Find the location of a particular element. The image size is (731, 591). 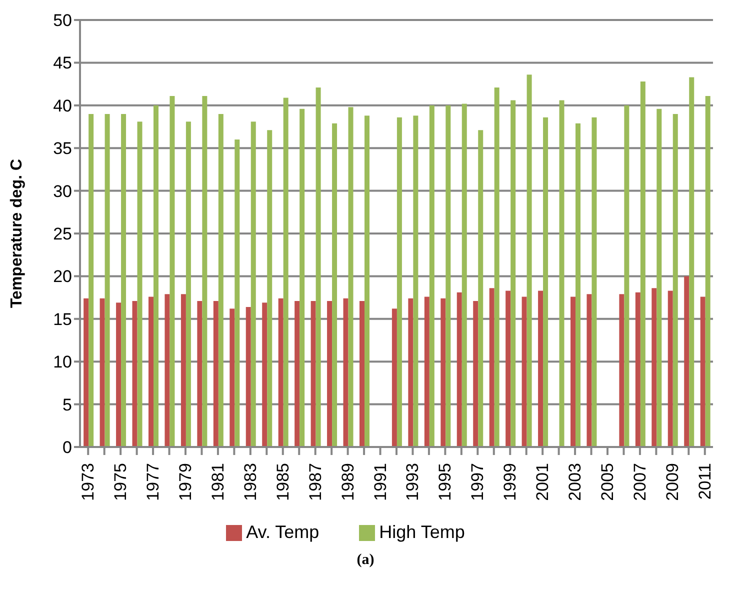

x-tick-label: 2007 is located at coordinates (640, 482).